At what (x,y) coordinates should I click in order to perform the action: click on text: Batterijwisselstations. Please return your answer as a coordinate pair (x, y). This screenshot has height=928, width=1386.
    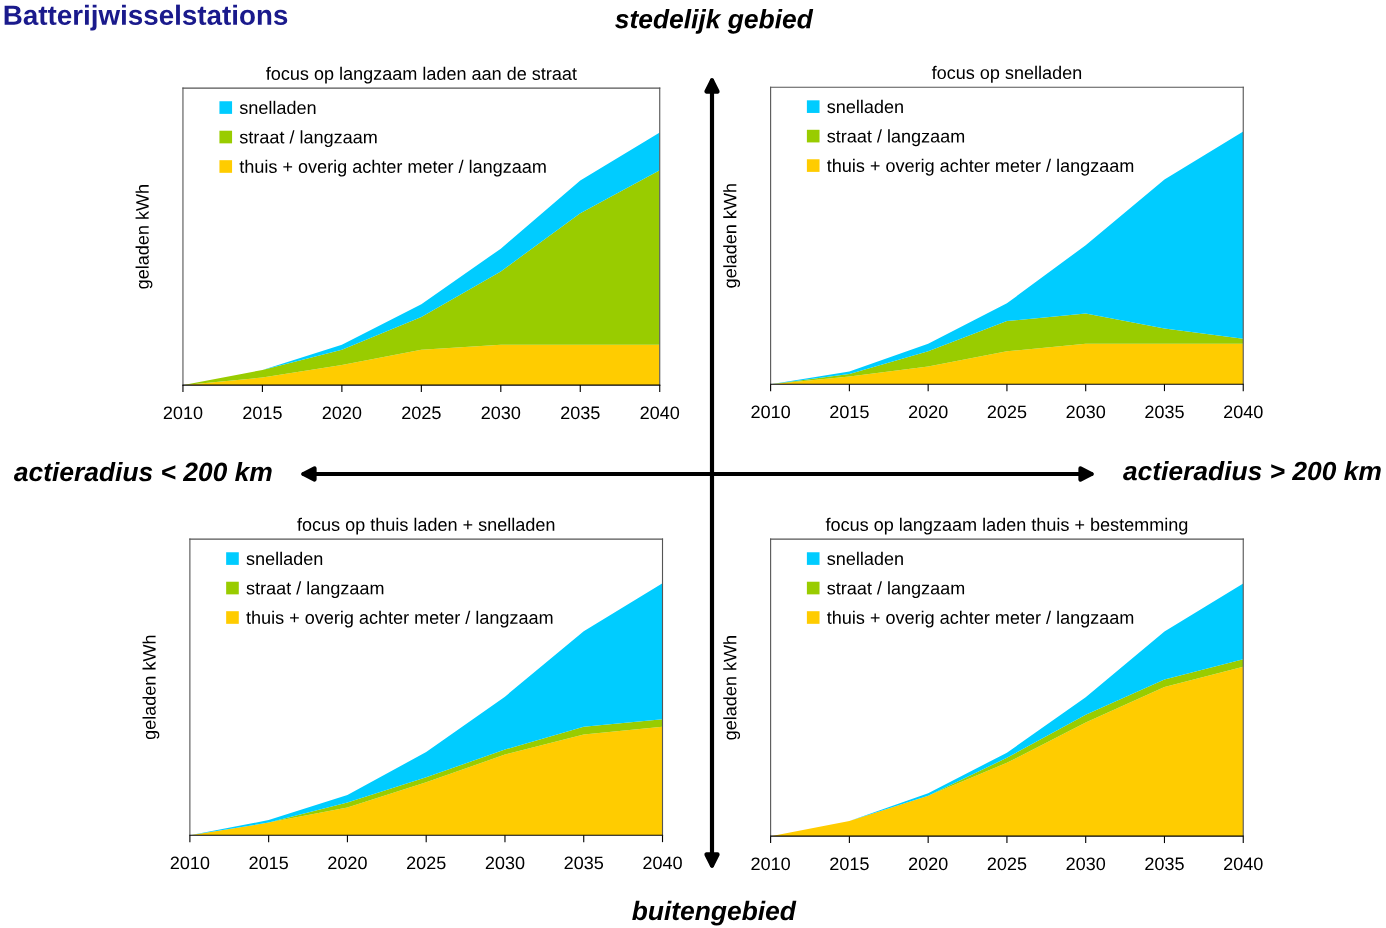
    Looking at the image, I should click on (146, 17).